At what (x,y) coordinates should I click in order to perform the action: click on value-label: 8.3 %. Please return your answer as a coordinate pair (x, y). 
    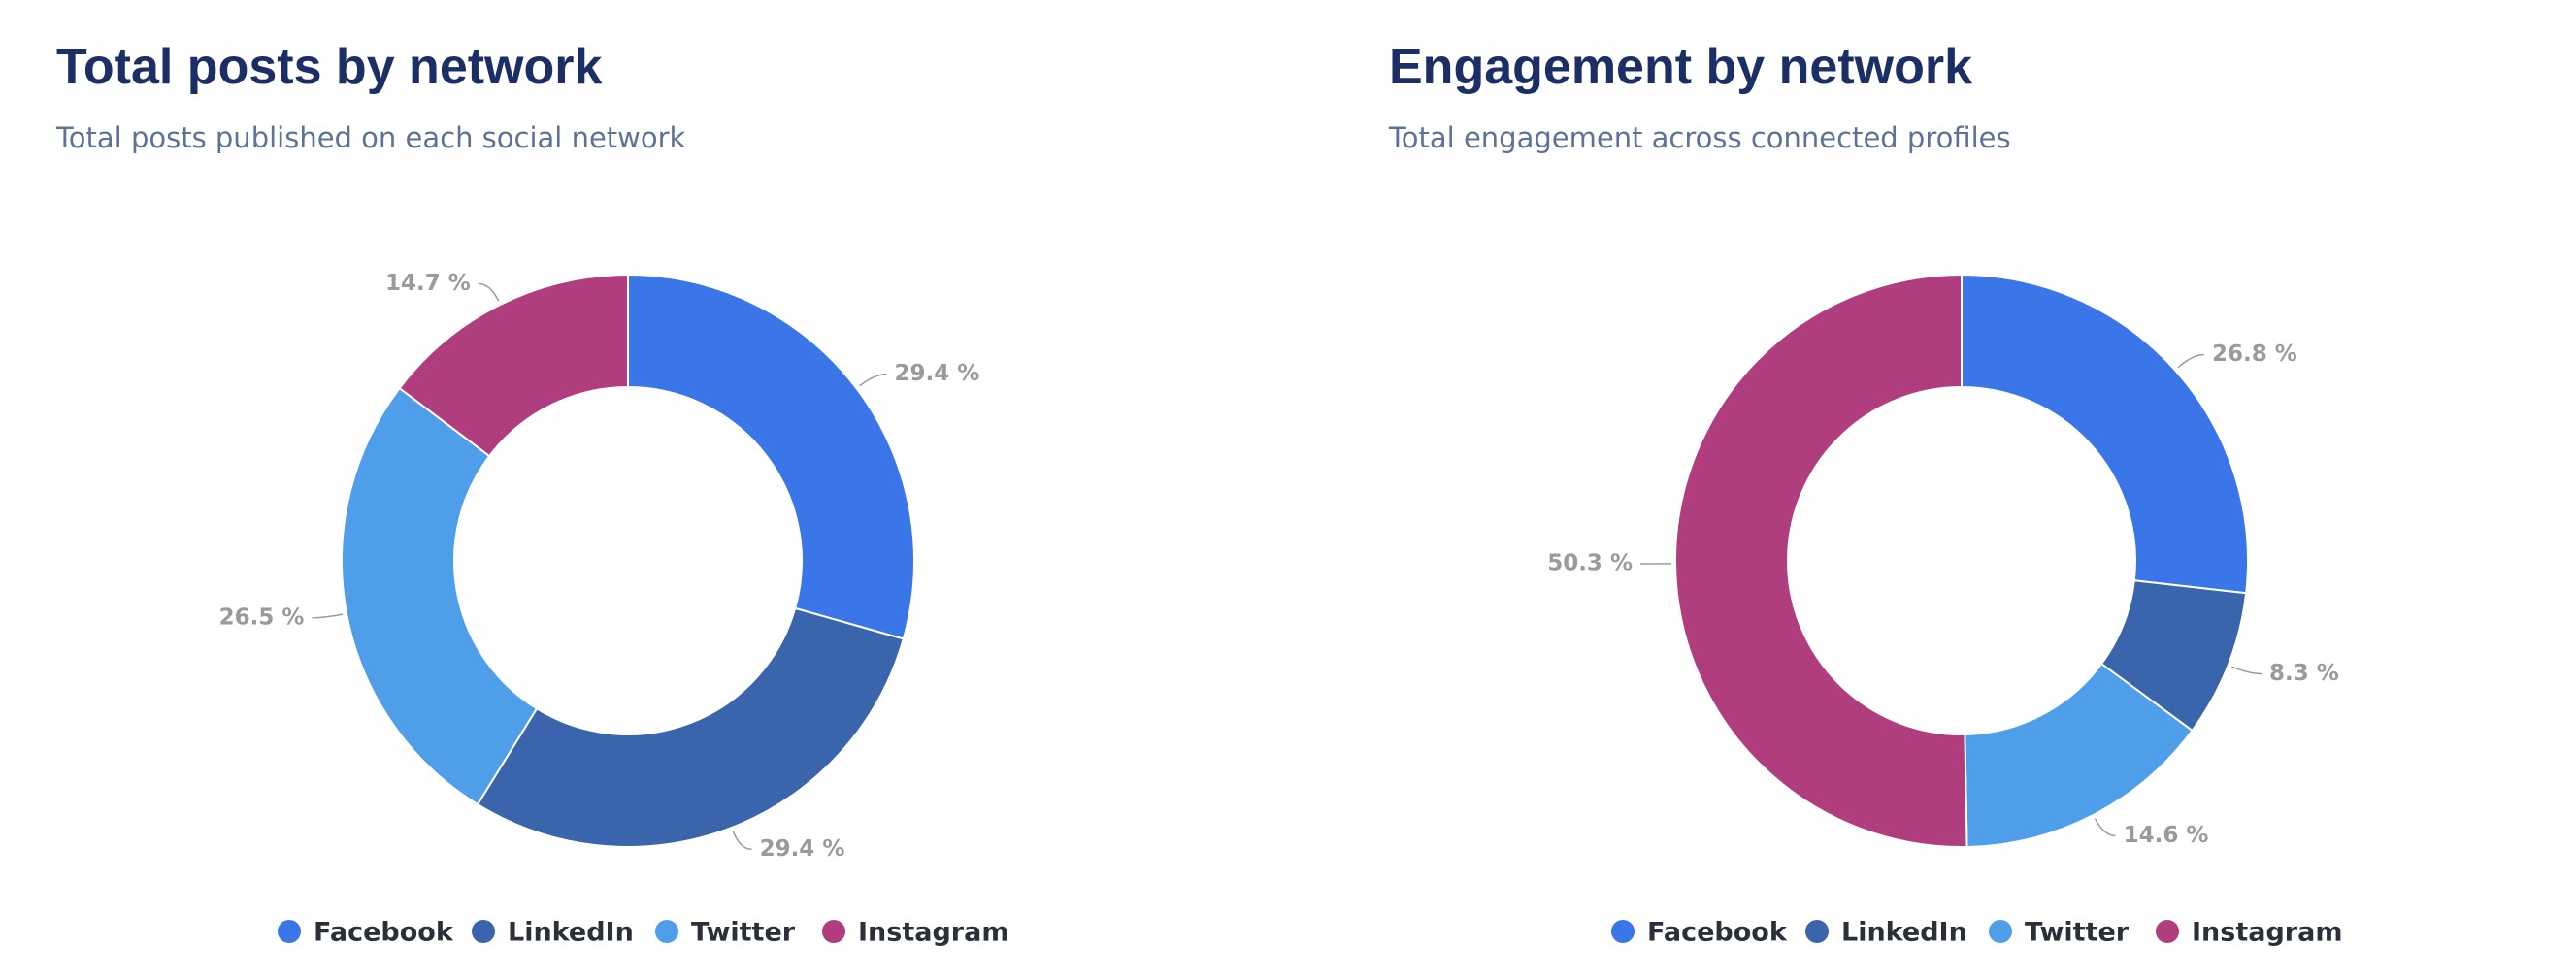
    Looking at the image, I should click on (2304, 673).